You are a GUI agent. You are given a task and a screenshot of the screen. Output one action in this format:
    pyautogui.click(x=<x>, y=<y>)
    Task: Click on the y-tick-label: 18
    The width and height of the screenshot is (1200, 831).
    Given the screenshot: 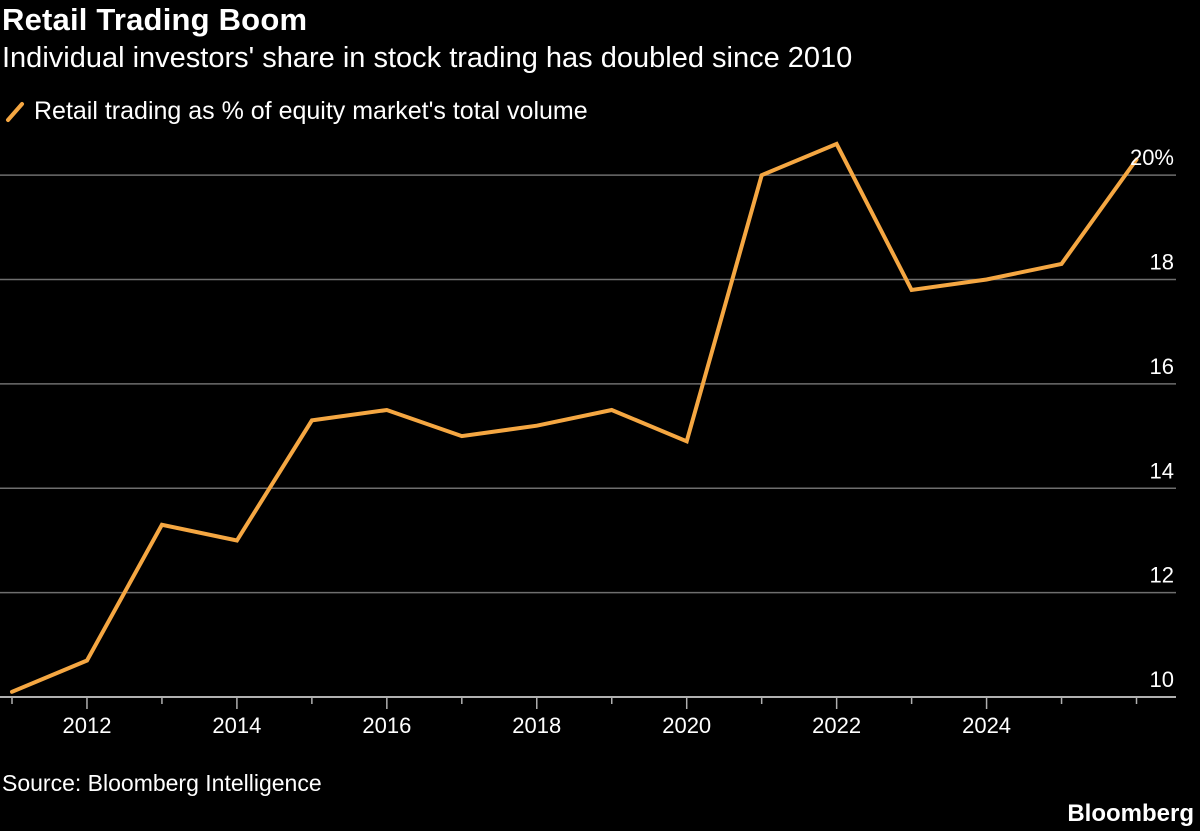 What is the action you would take?
    pyautogui.click(x=1162, y=262)
    